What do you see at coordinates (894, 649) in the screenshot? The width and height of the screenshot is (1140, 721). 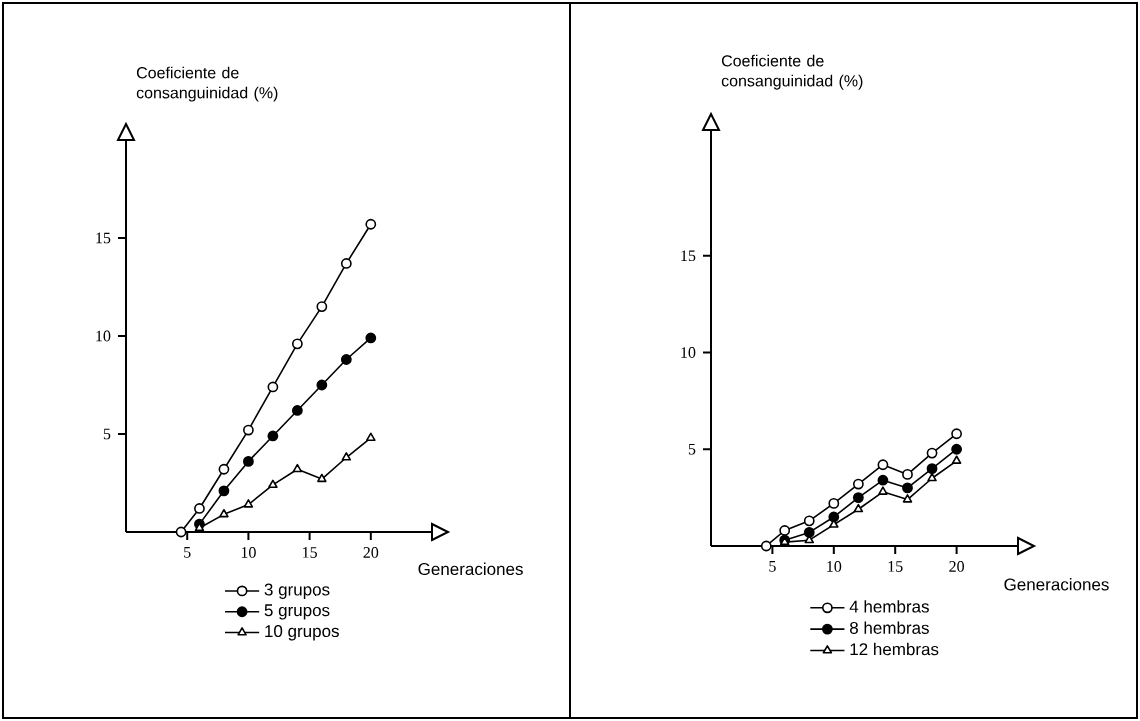 I see `legend-label: 12 hembras` at bounding box center [894, 649].